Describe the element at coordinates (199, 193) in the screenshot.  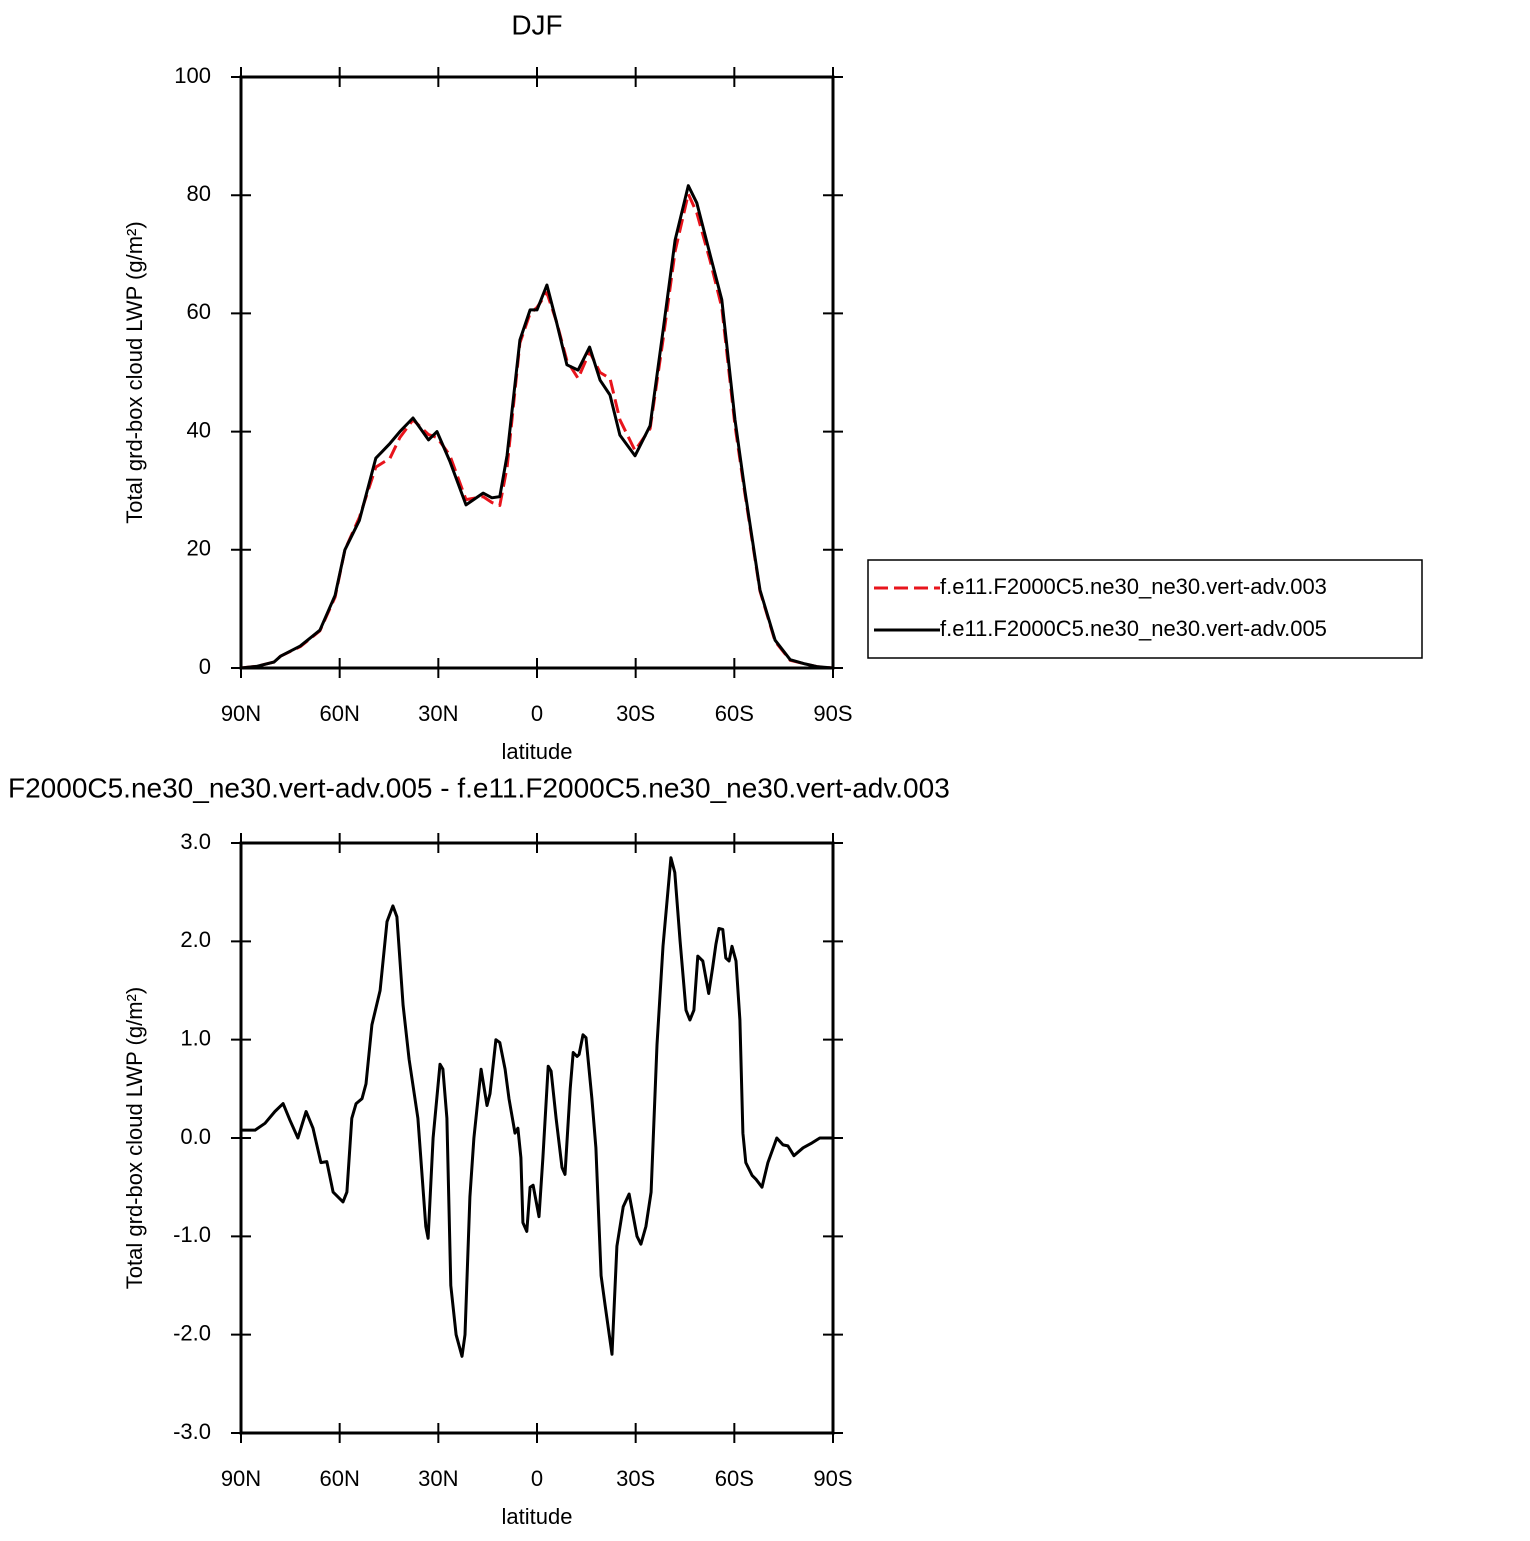
I see `y-tick-label: 80` at that location.